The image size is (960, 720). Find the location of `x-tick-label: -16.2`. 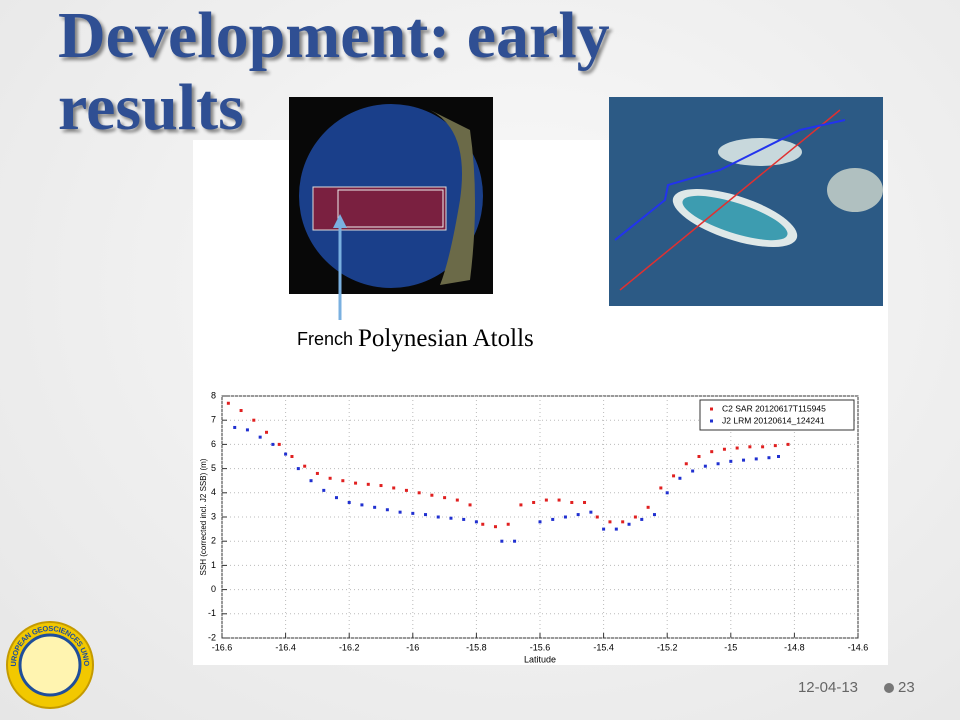

x-tick-label: -16.2 is located at coordinates (349, 647).